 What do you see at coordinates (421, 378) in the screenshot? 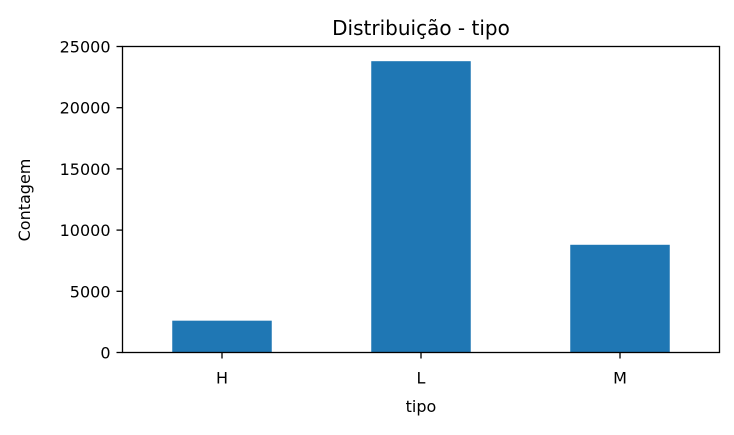
I see `x-tick-label: L` at bounding box center [421, 378].